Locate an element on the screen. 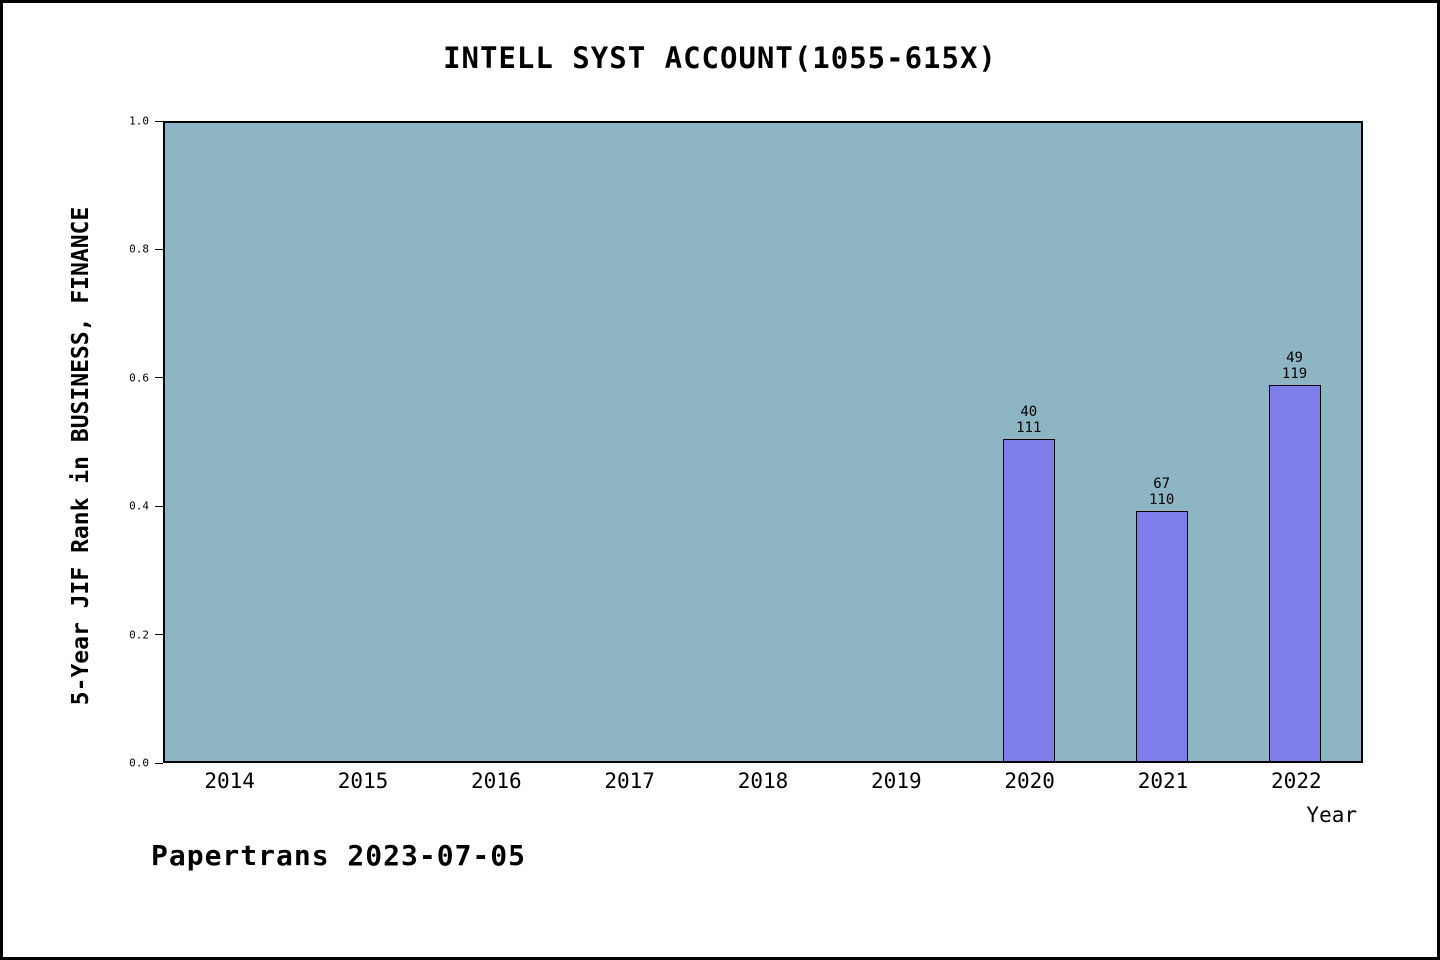 The image size is (1440, 960). x-tick-label: 2022 is located at coordinates (1296, 781).